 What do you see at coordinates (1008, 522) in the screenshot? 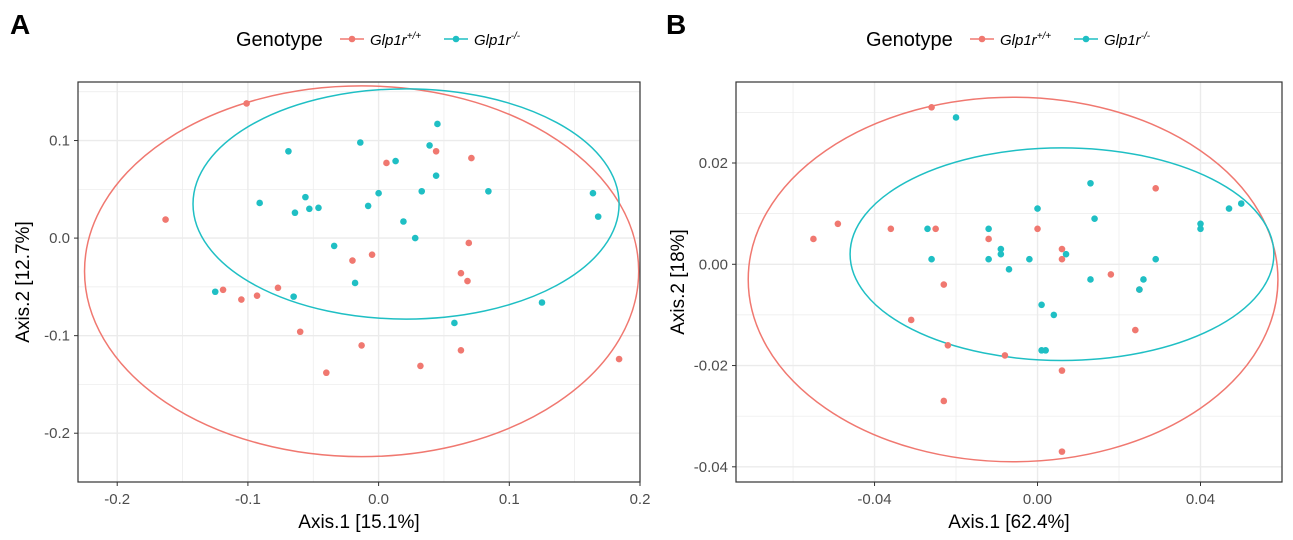
I see `panel-b-x-axis-title: Axis.1 [62.4%]` at bounding box center [1008, 522].